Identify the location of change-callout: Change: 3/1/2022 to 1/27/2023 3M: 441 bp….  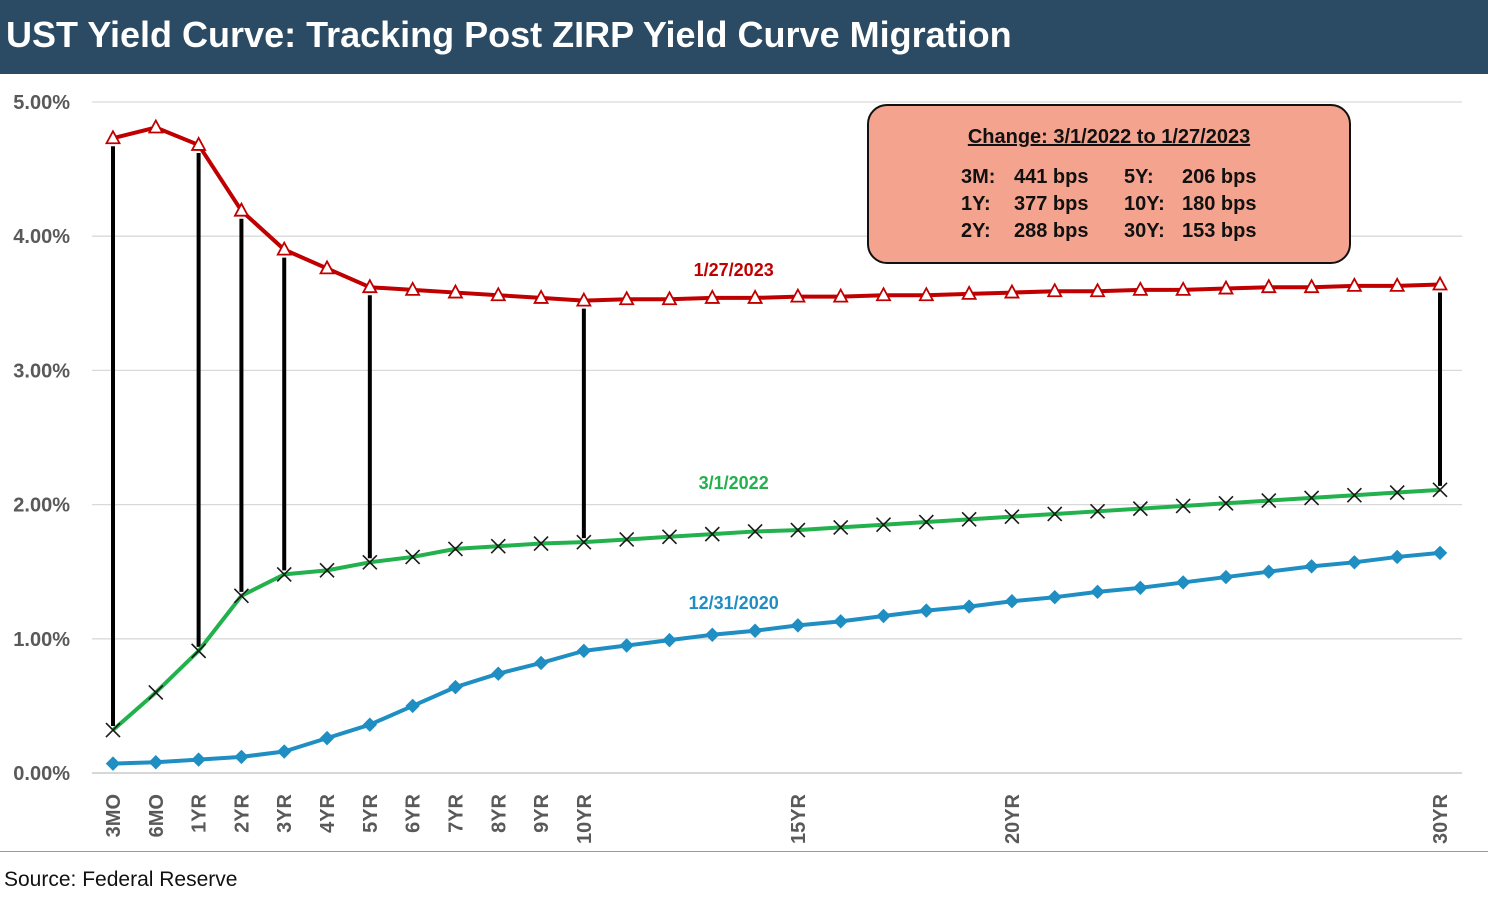
(1109, 184).